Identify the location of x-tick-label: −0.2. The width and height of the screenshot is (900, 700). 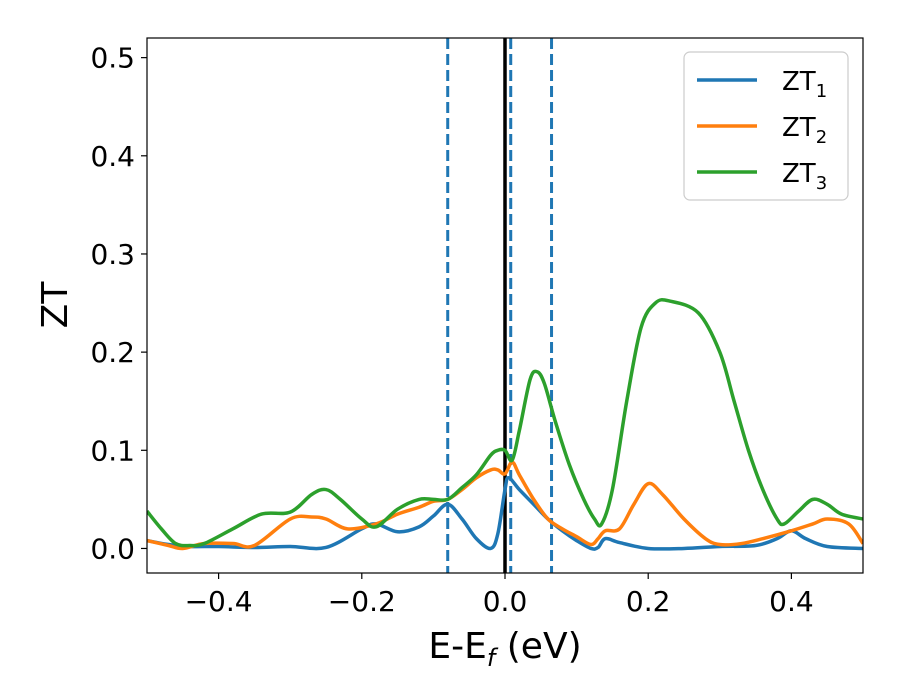
(362, 601).